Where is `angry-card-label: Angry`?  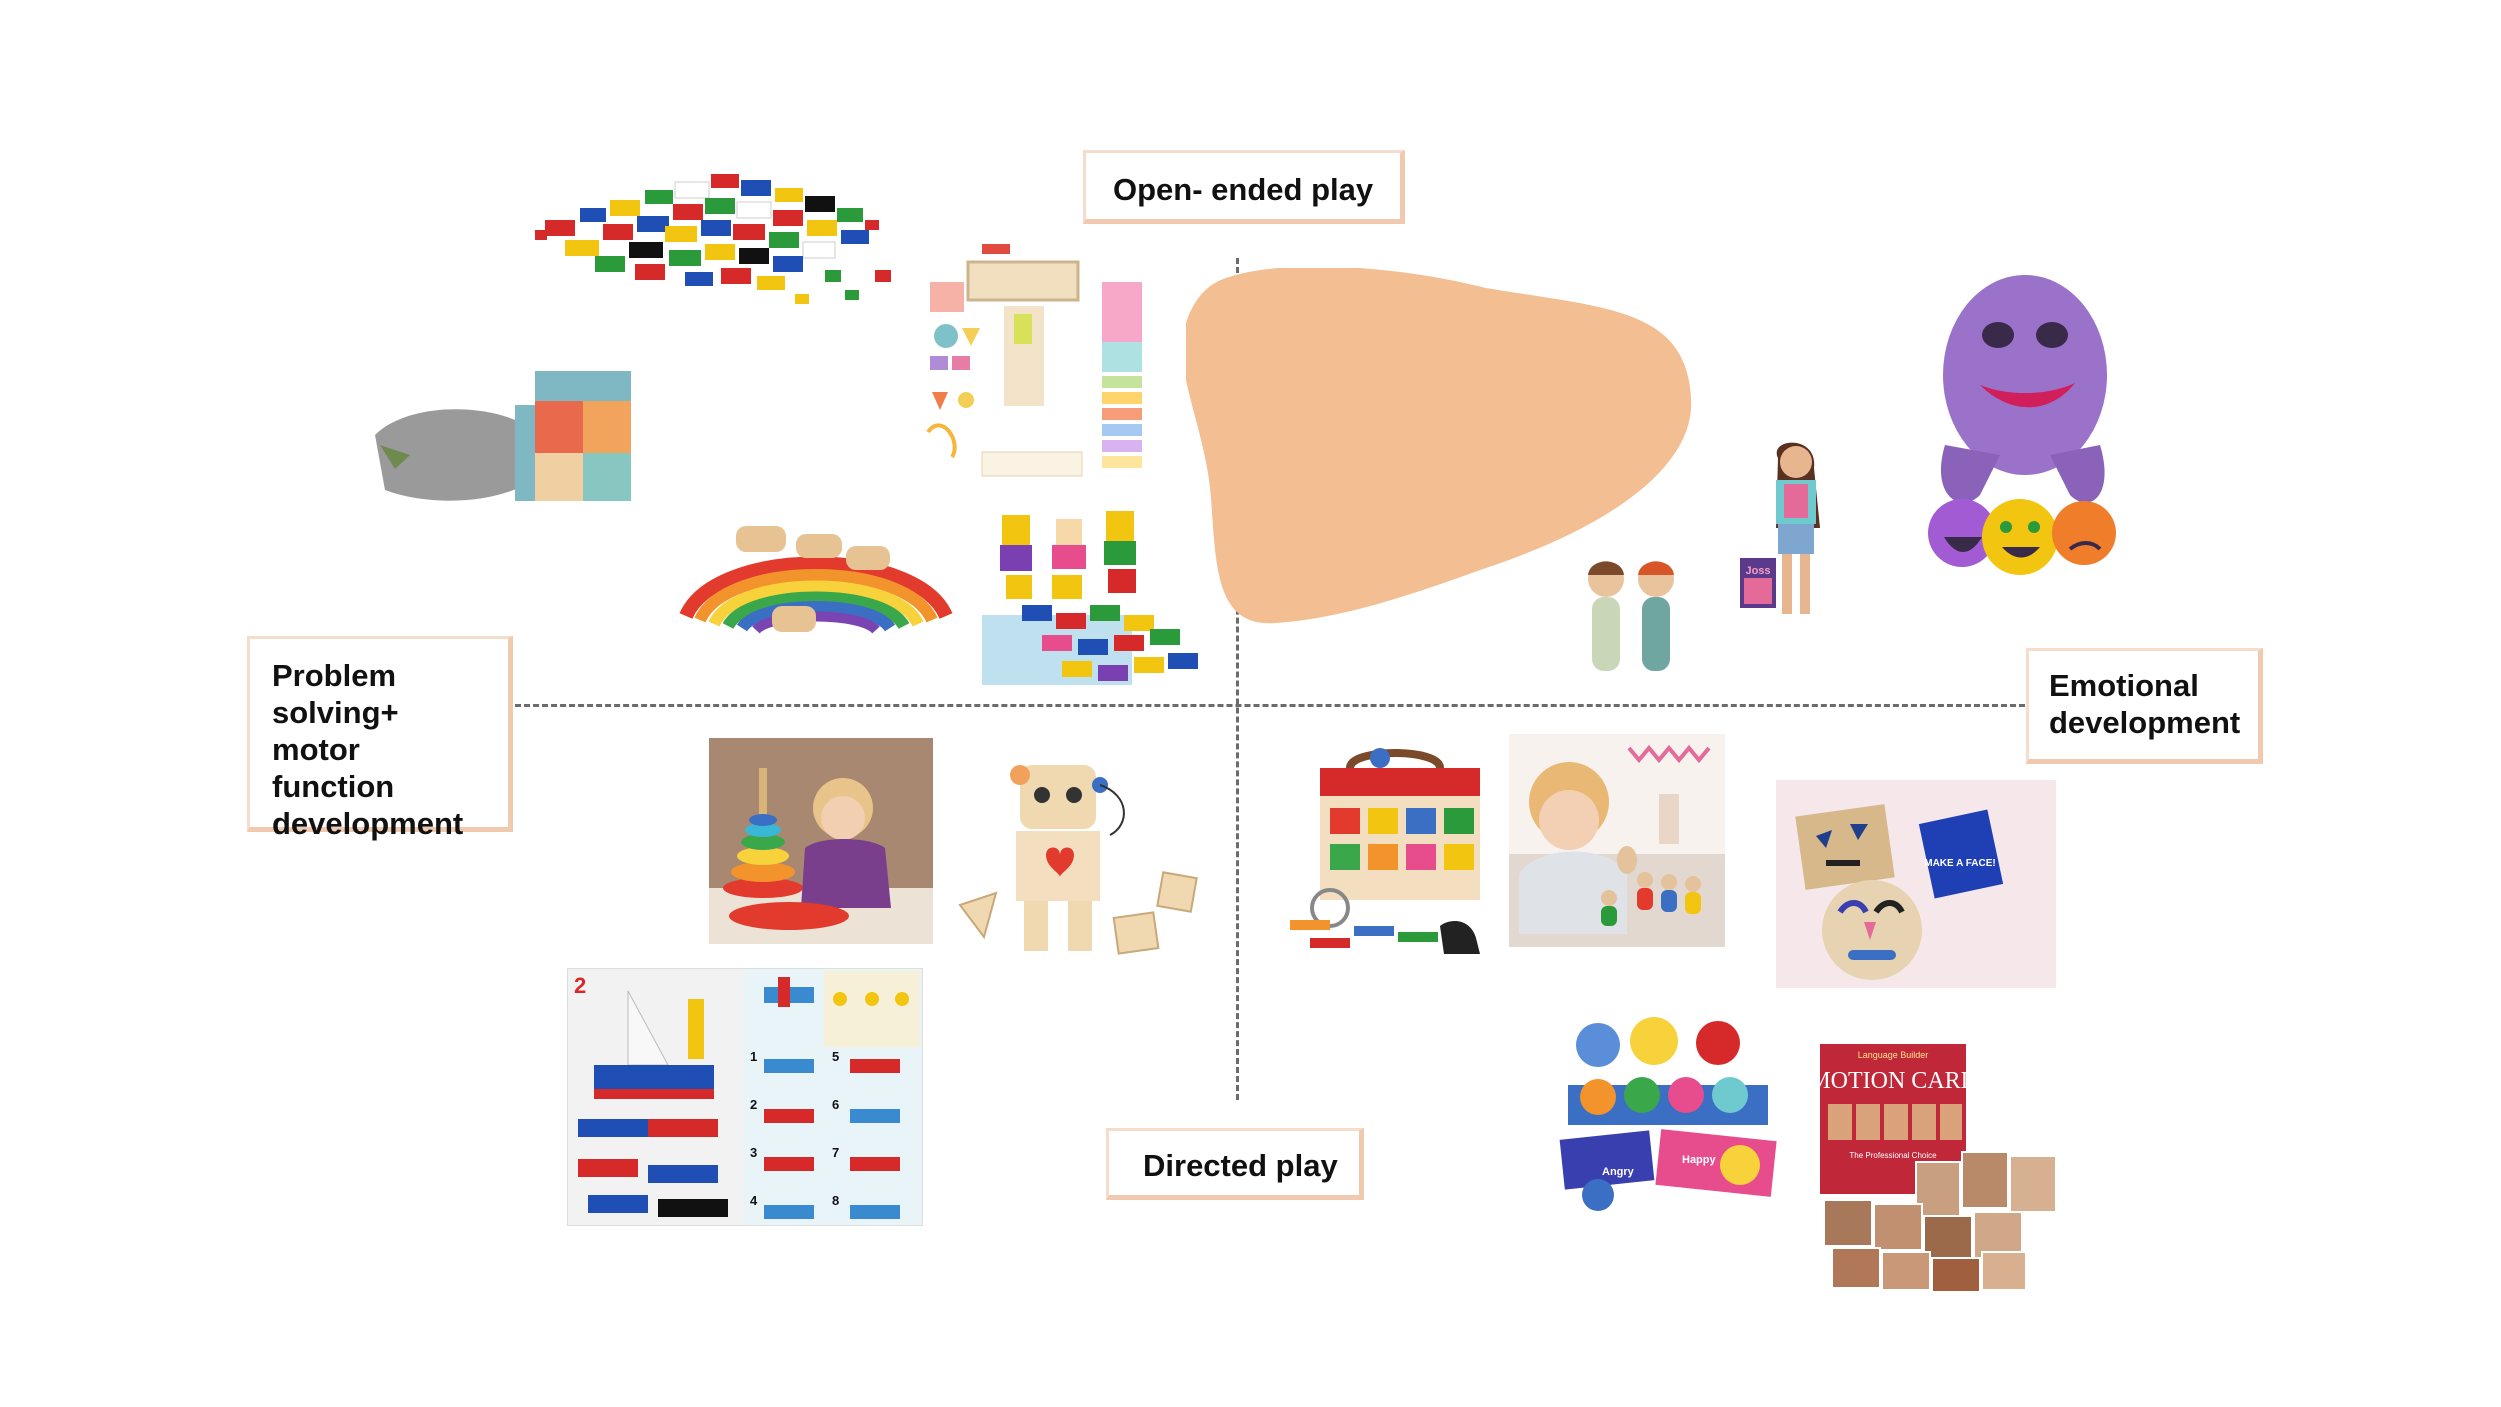 angry-card-label: Angry is located at coordinates (1618, 1172).